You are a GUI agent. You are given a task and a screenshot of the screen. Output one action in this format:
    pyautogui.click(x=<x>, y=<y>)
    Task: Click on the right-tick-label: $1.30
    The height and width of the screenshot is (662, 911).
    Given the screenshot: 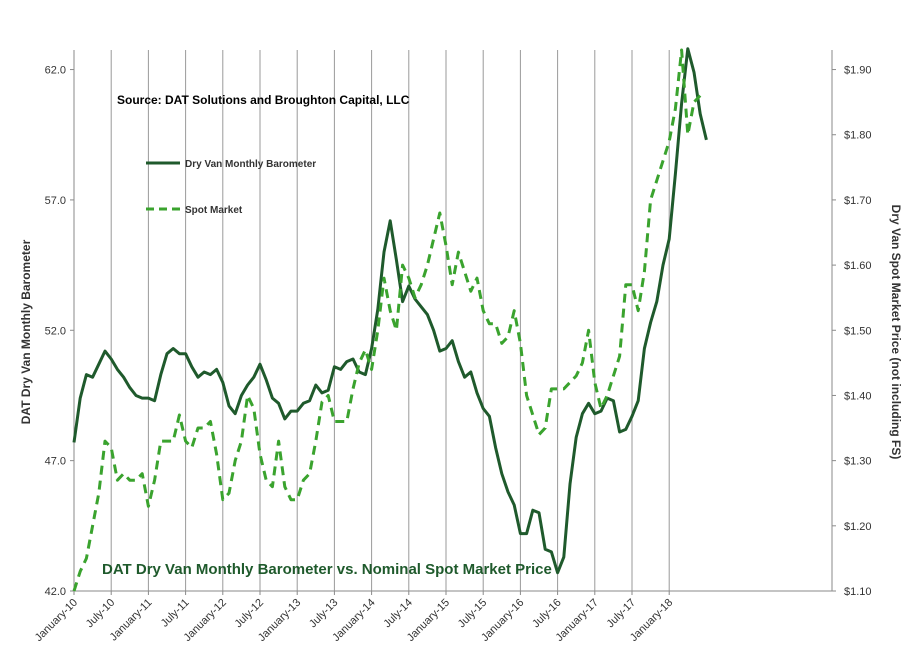 What is the action you would take?
    pyautogui.click(x=858, y=462)
    